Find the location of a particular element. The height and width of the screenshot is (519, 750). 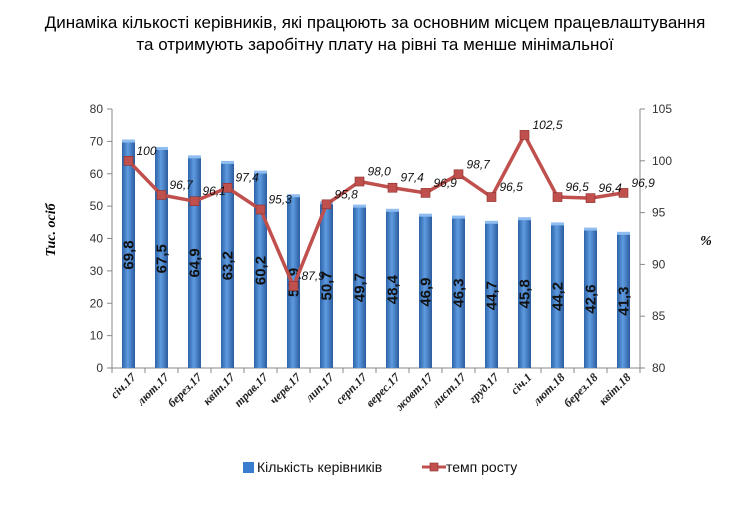

bar-value-label: 44,7 is located at coordinates (492, 295).